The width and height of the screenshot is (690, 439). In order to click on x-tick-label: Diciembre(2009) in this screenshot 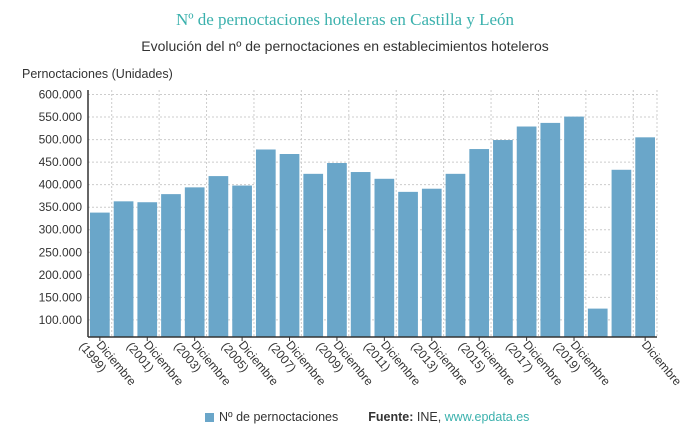, I will do `click(344, 363)`.